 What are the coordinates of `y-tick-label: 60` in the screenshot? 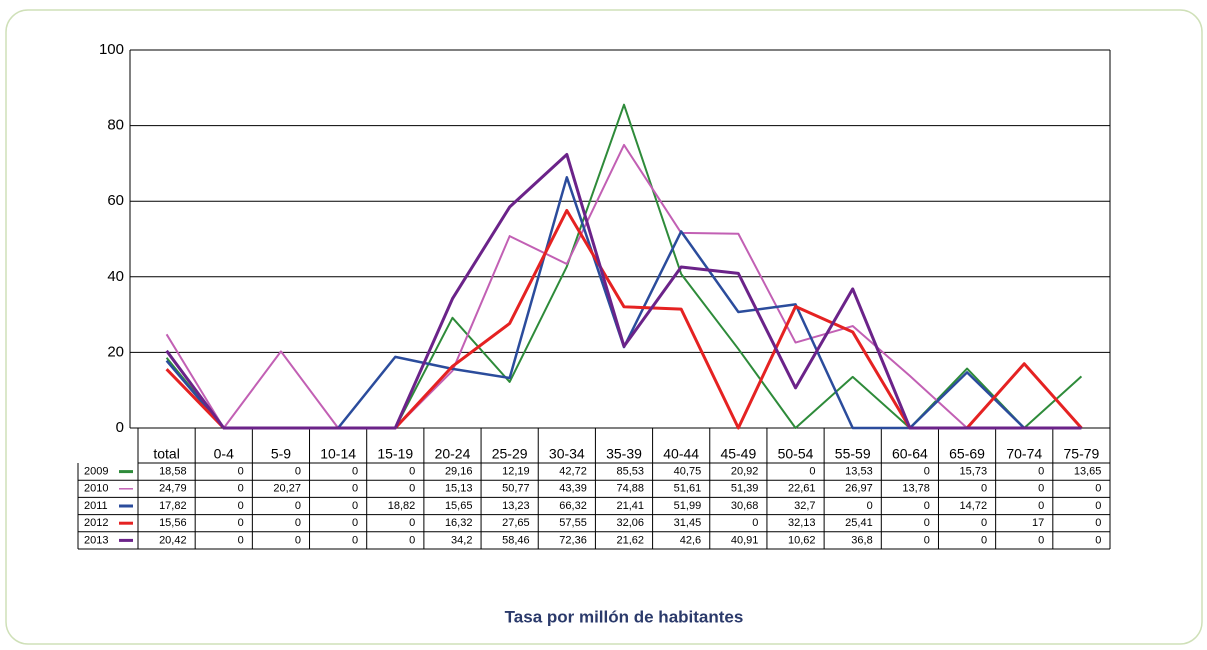 It's located at (115, 200).